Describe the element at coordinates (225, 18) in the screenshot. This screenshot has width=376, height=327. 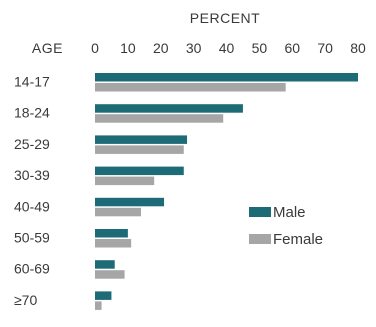
I see `x-axis-title: PERCENT` at that location.